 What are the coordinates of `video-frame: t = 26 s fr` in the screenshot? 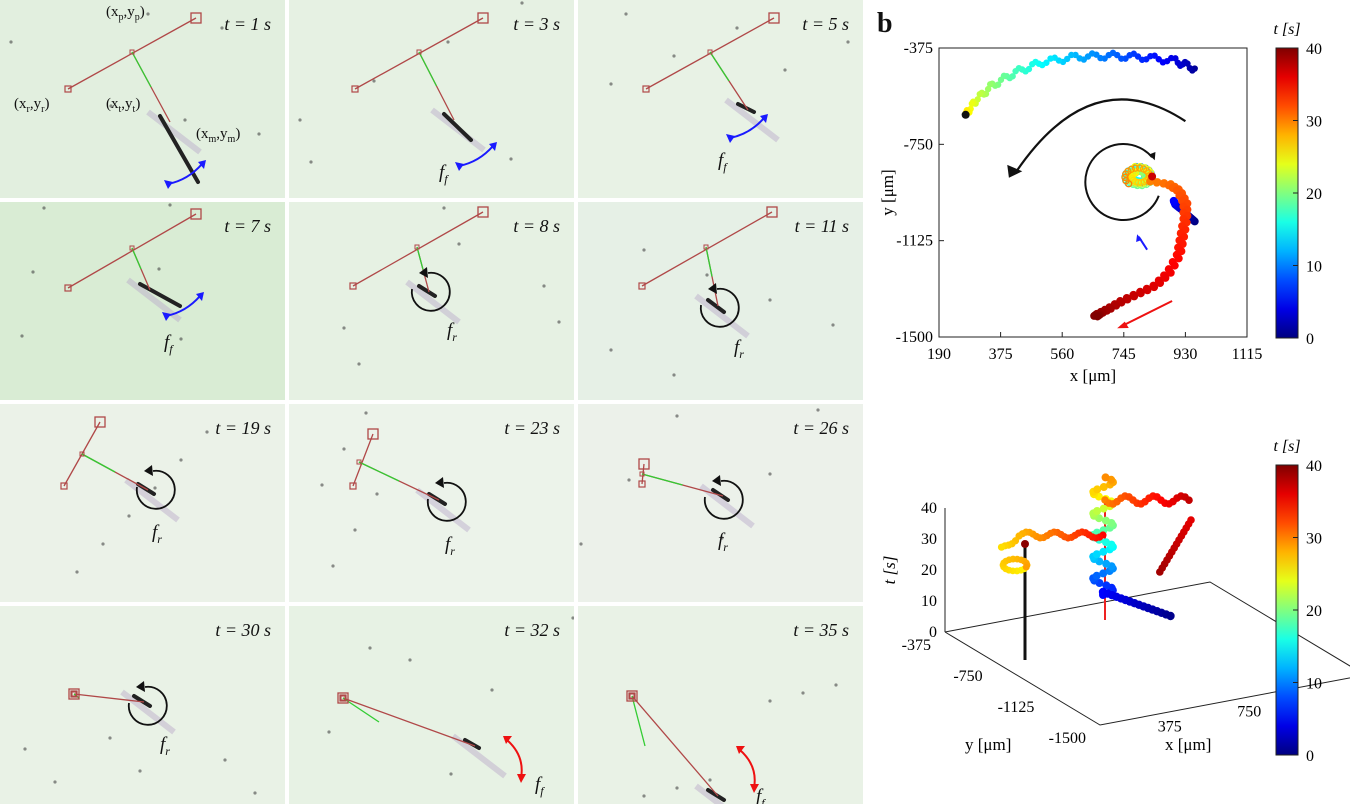 It's located at (720, 503).